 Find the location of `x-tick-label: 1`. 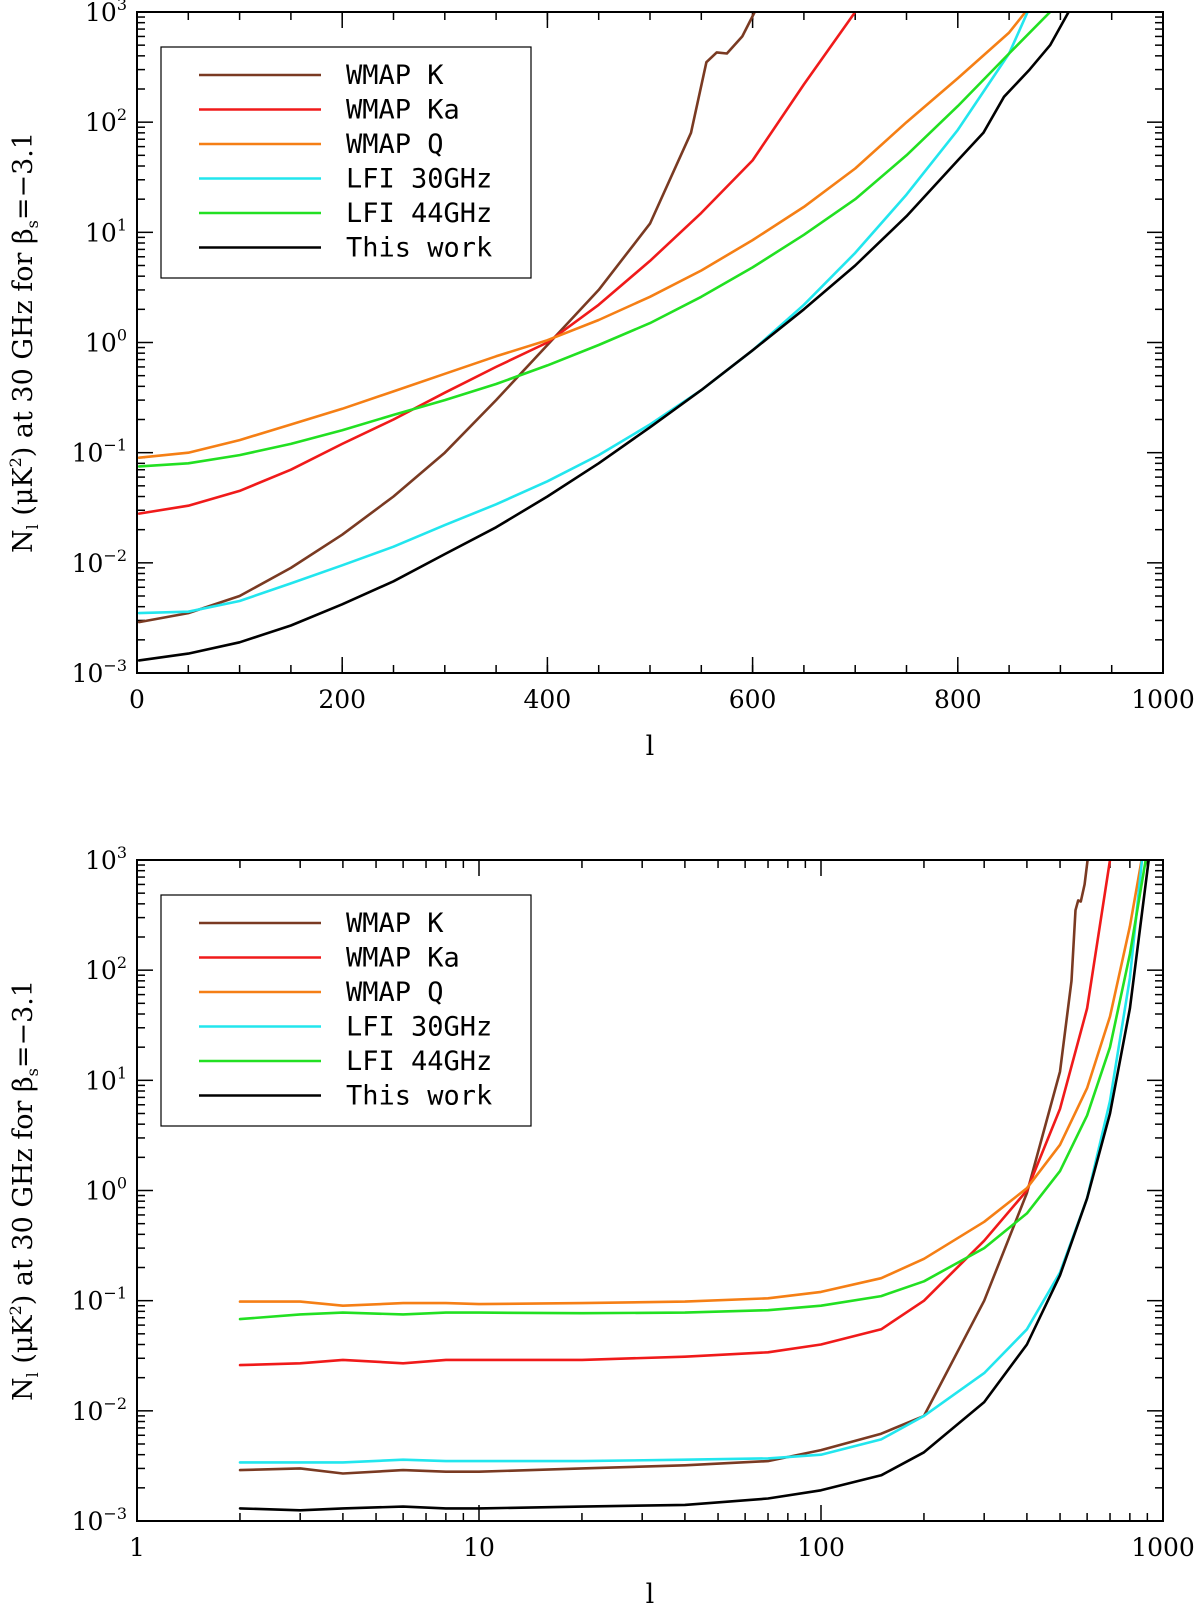

x-tick-label: 1 is located at coordinates (137, 1547).